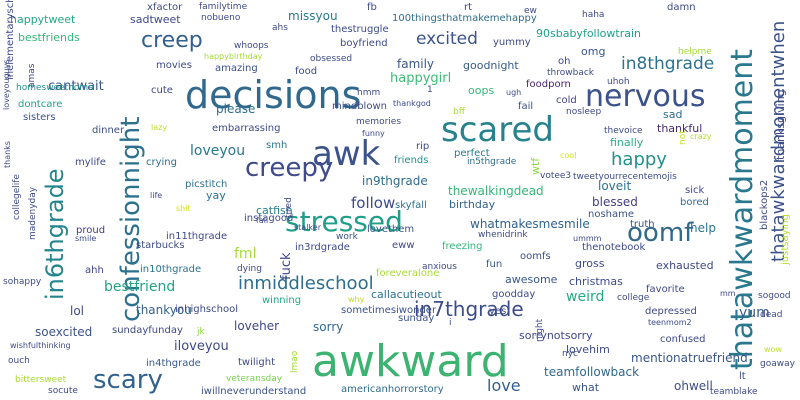 This screenshot has height=400, width=800. What do you see at coordinates (360, 29) in the screenshot?
I see `word-thestruggle: thestruggle` at bounding box center [360, 29].